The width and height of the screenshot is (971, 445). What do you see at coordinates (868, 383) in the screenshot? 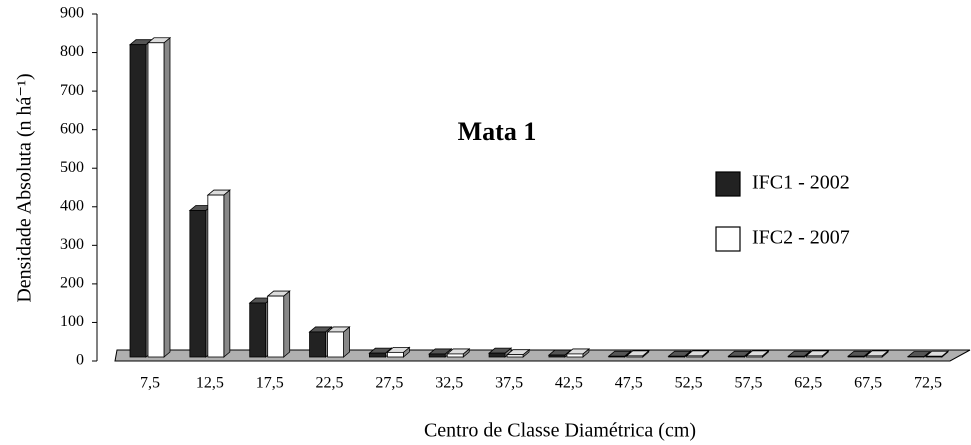
I see `x-tick-label: 67,5` at bounding box center [868, 383].